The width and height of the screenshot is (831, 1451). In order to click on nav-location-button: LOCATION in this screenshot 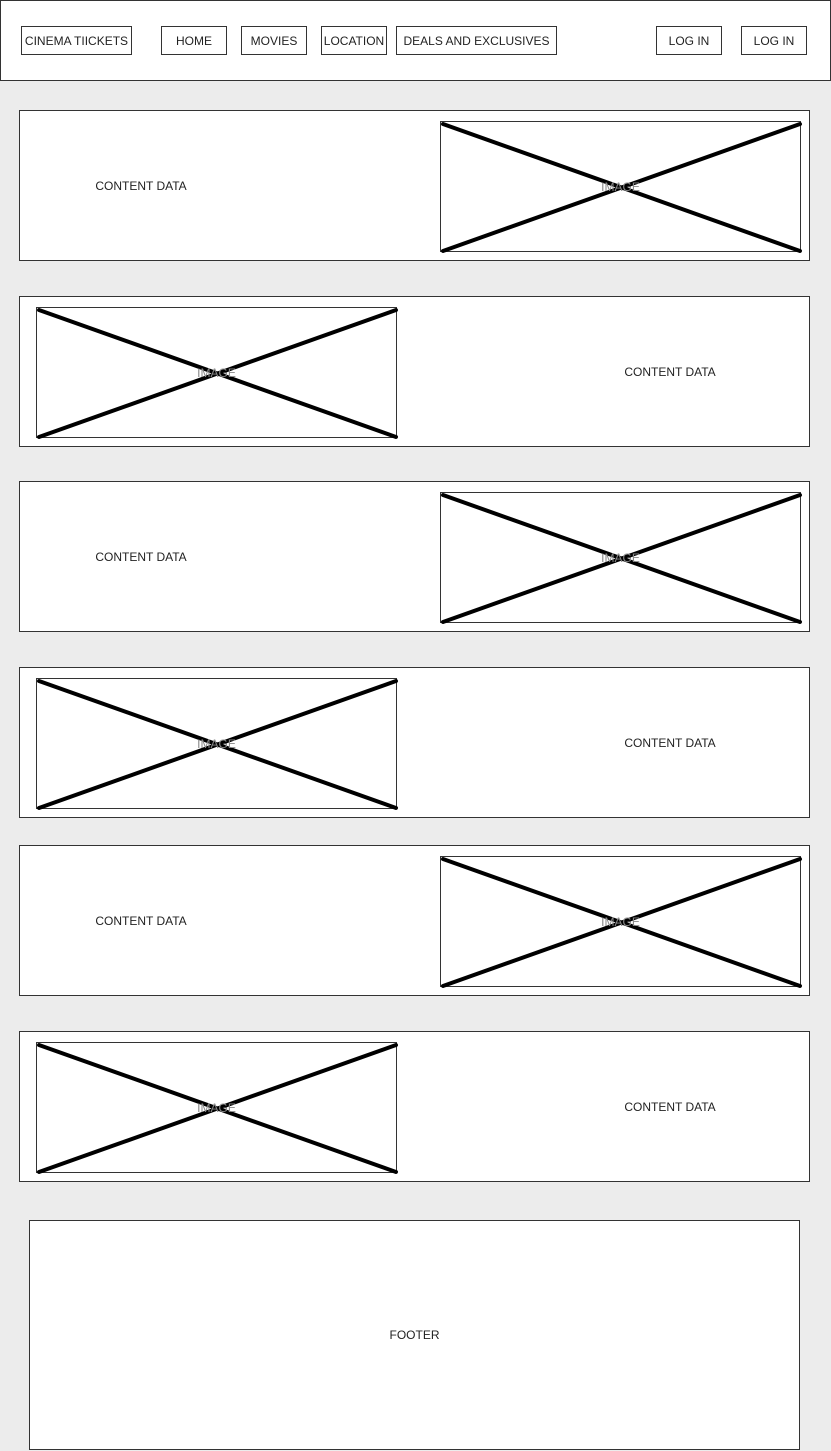, I will do `click(354, 40)`.